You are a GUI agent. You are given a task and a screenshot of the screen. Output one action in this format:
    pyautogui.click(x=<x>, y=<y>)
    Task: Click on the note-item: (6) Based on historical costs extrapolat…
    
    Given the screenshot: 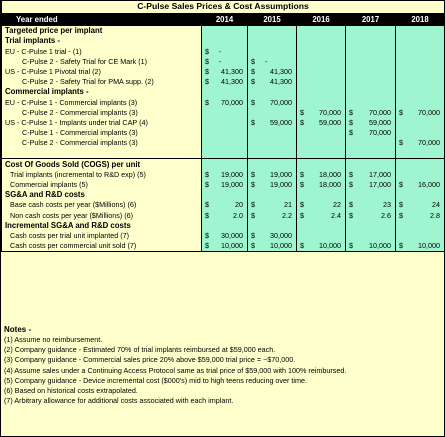 What is the action you would take?
    pyautogui.click(x=71, y=391)
    